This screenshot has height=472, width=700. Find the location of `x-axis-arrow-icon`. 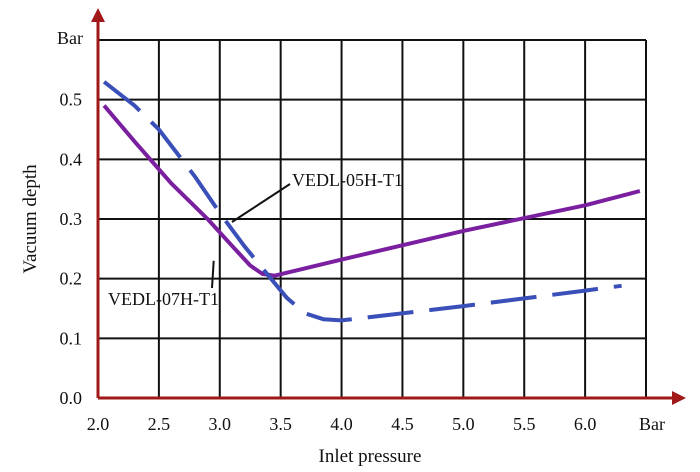

x-axis-arrow-icon is located at coordinates (679, 398).